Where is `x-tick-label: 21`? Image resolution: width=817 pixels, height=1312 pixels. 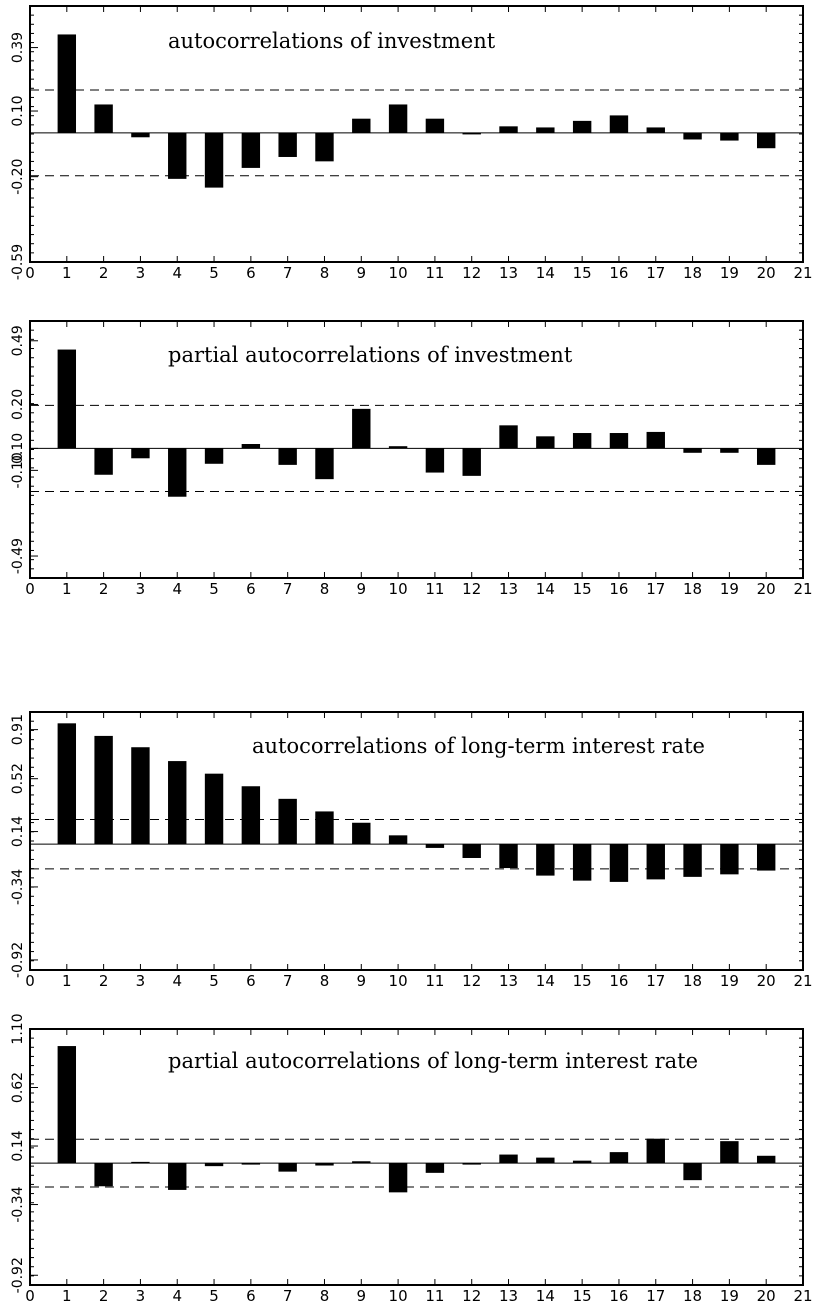
x-tick-label: 21 is located at coordinates (802, 589).